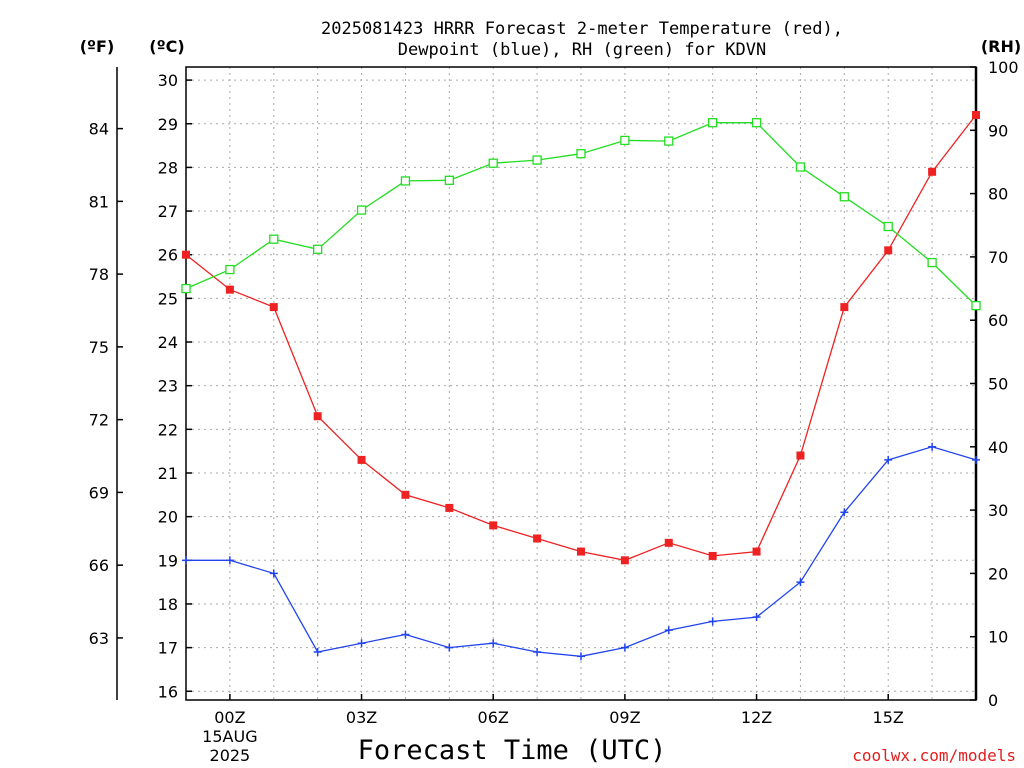 The height and width of the screenshot is (768, 1024). What do you see at coordinates (998, 194) in the screenshot?
I see `rh-tick-label: 80` at bounding box center [998, 194].